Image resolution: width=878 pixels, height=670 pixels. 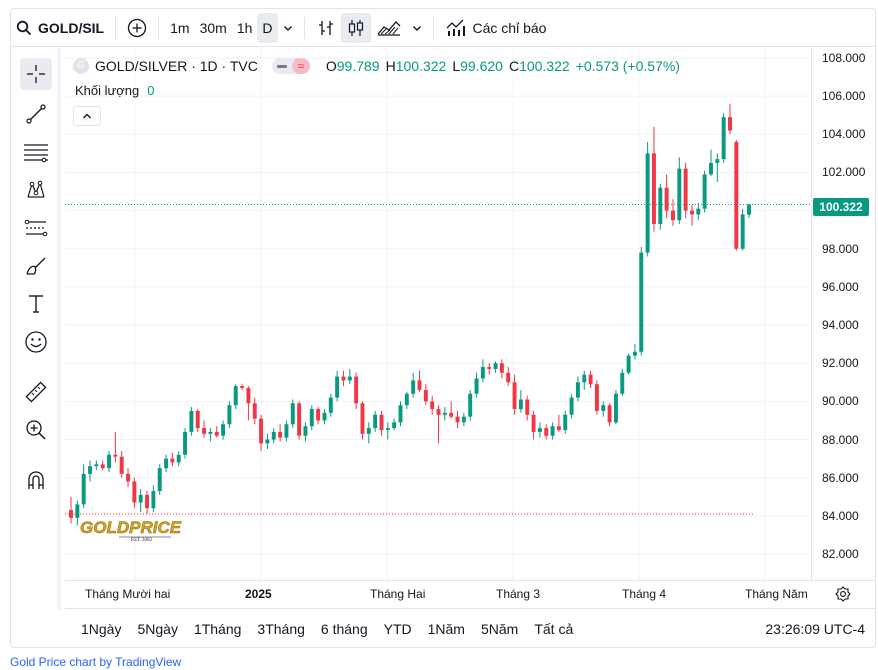 I want to click on crosshair-icon, so click(x=36, y=74).